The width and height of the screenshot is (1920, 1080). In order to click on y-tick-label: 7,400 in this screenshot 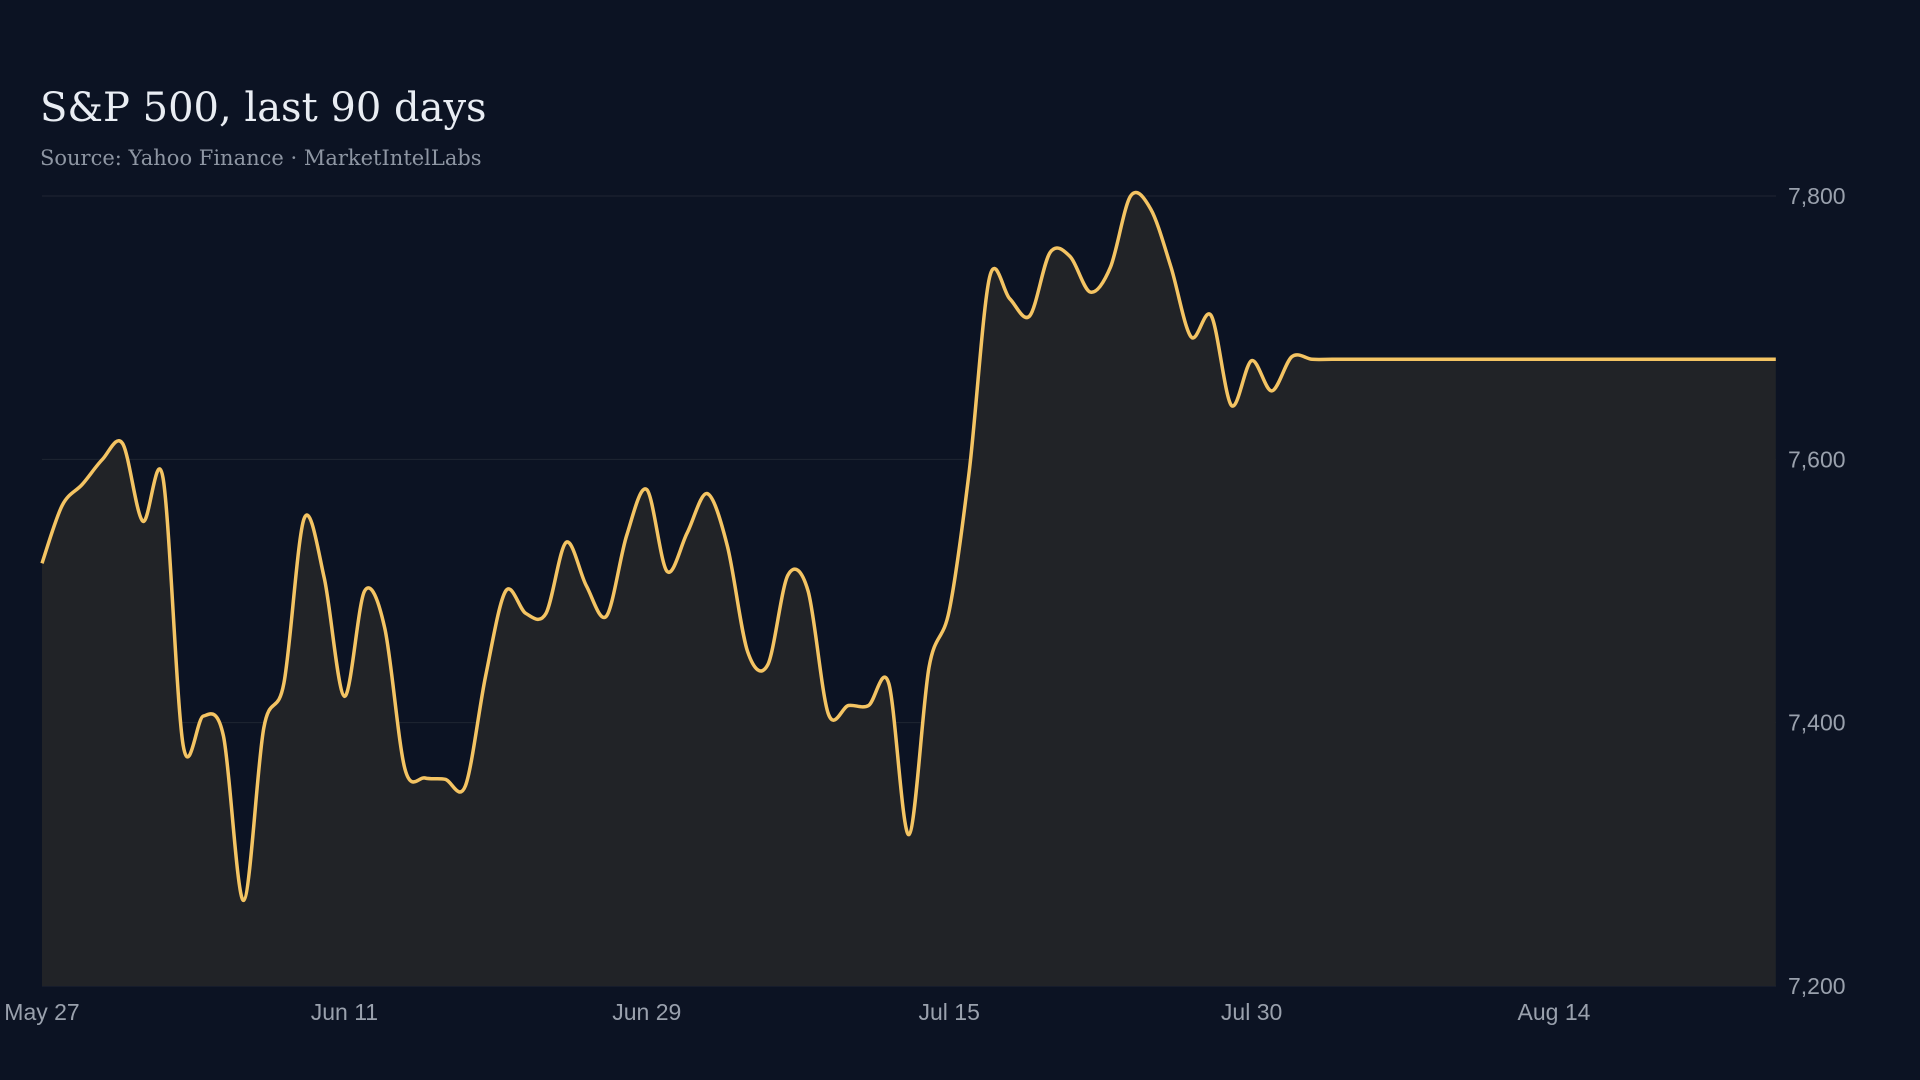, I will do `click(1817, 723)`.